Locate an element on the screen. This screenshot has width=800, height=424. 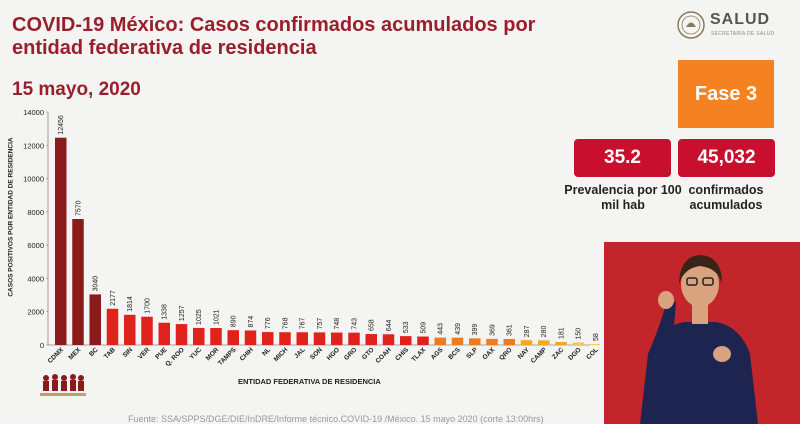
category-label: SLP is located at coordinates (472, 353).